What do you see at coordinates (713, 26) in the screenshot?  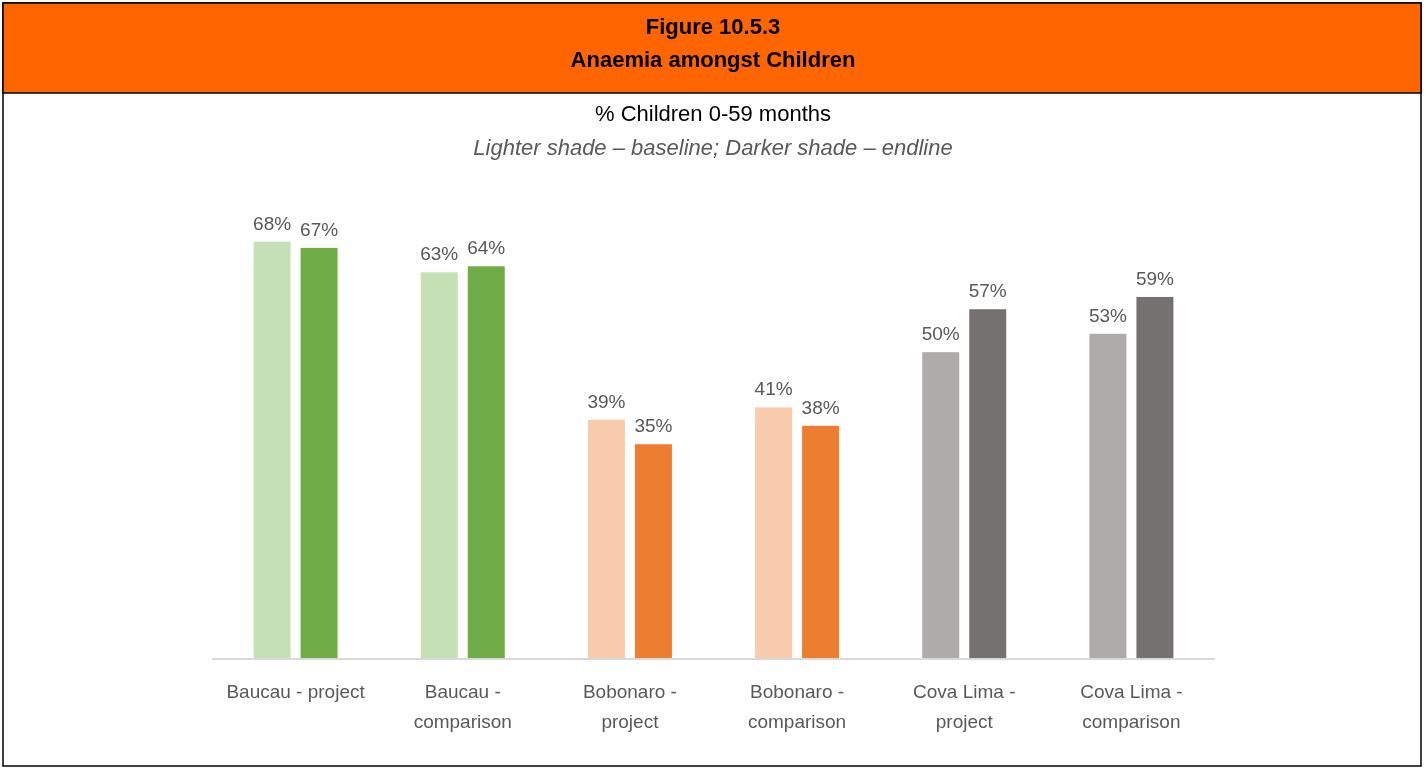 I see `chart-title: Figure 10.5.3` at bounding box center [713, 26].